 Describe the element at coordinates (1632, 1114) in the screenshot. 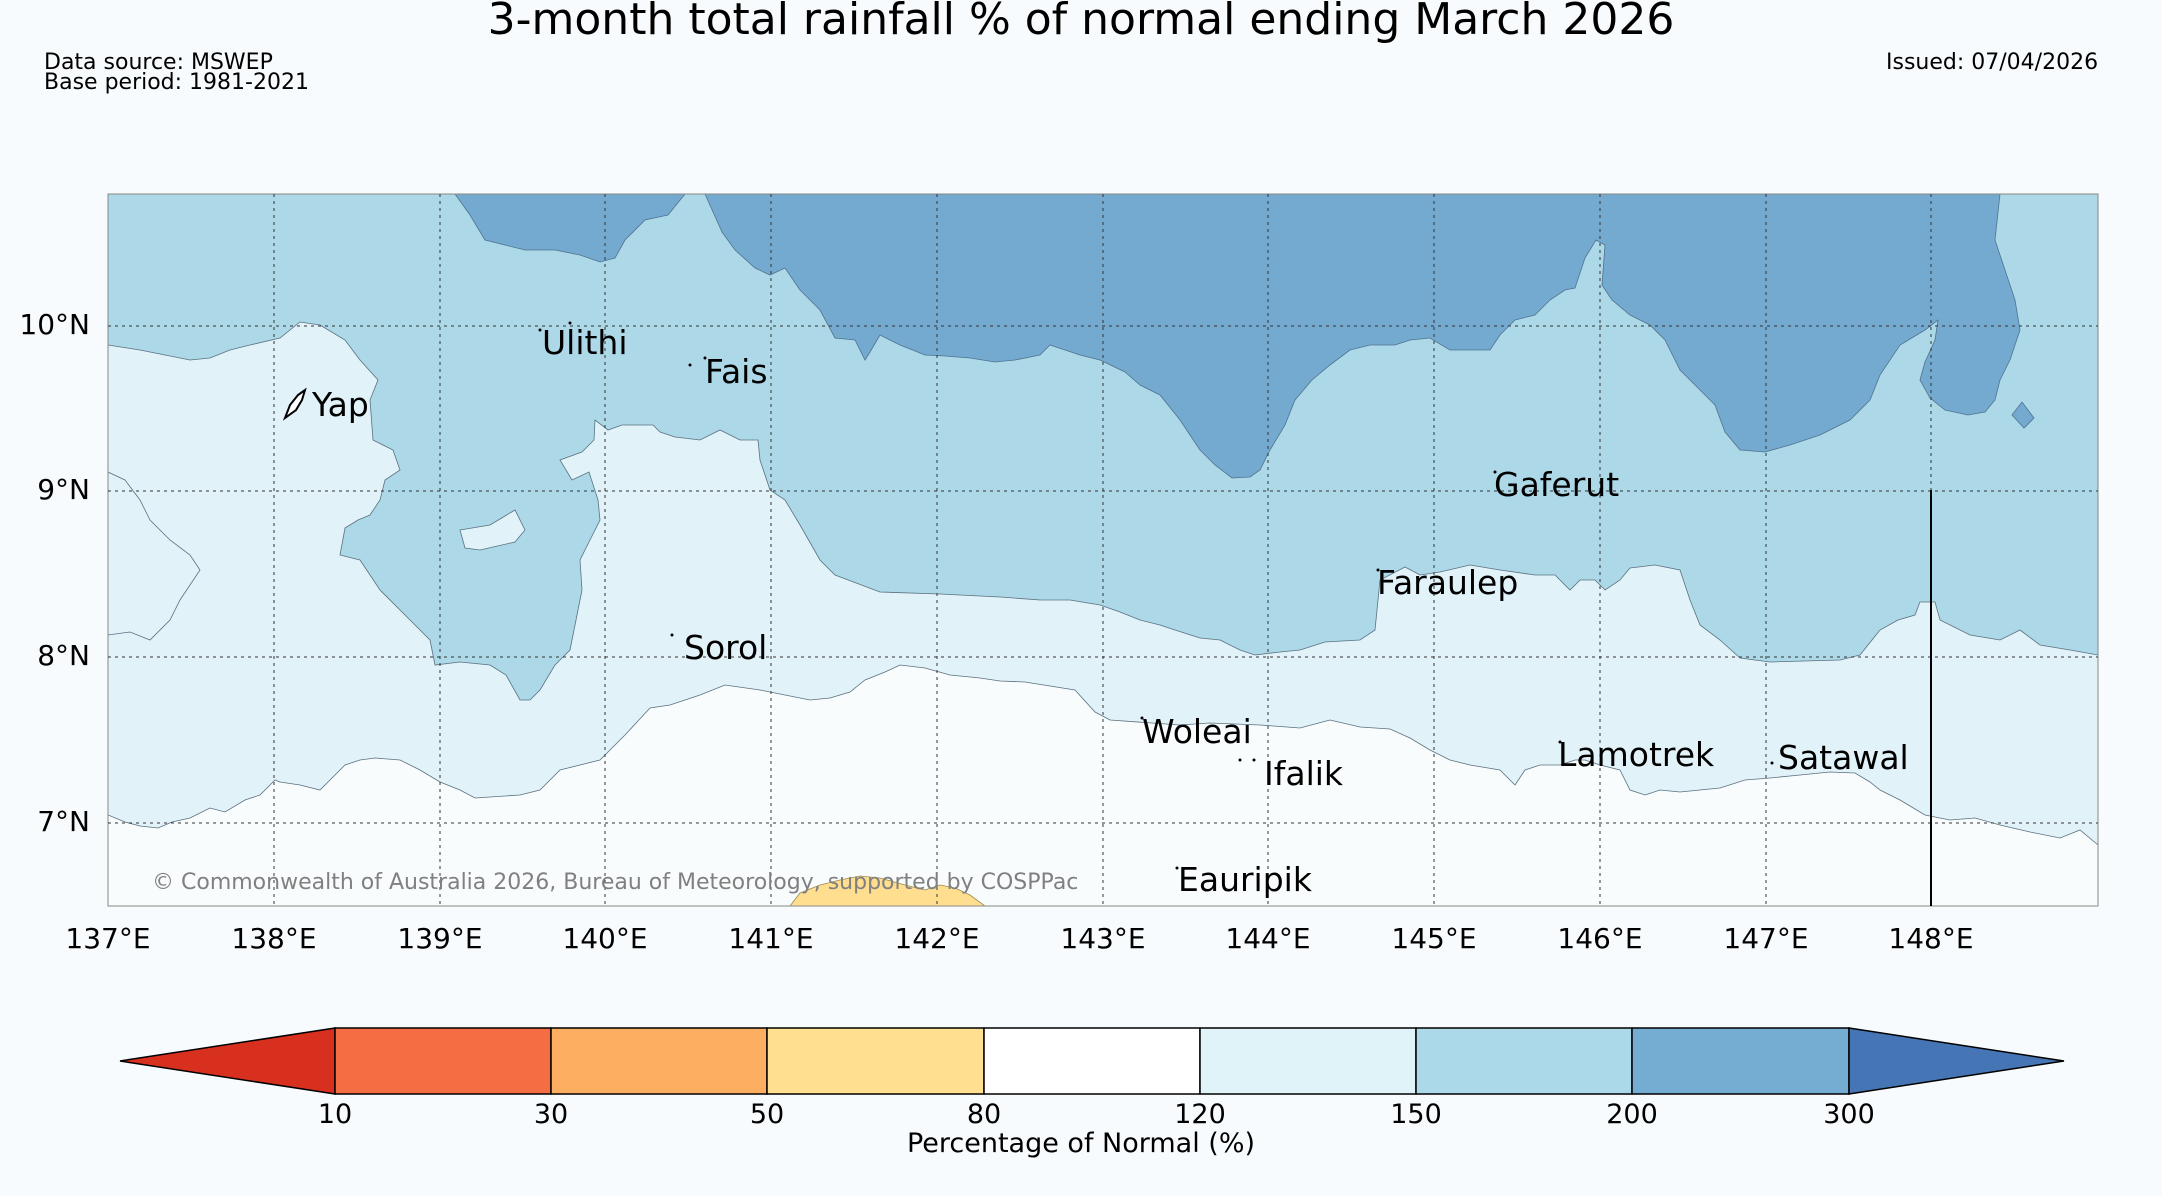

I see `colorbar-tick-200: 200` at that location.